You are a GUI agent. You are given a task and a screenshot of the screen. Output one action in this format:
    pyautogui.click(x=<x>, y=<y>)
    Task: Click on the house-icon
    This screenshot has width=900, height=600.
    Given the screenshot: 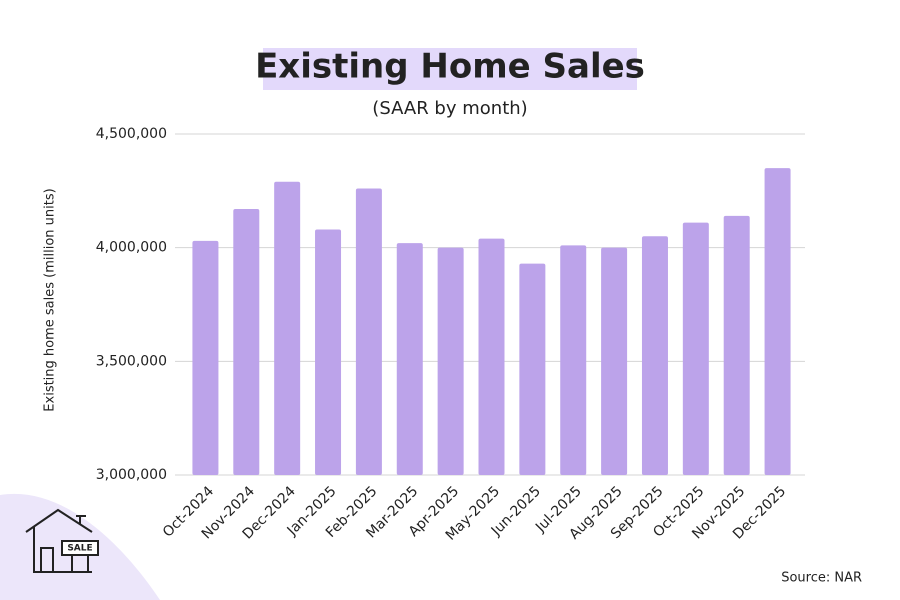 What is the action you would take?
    pyautogui.click(x=62, y=540)
    